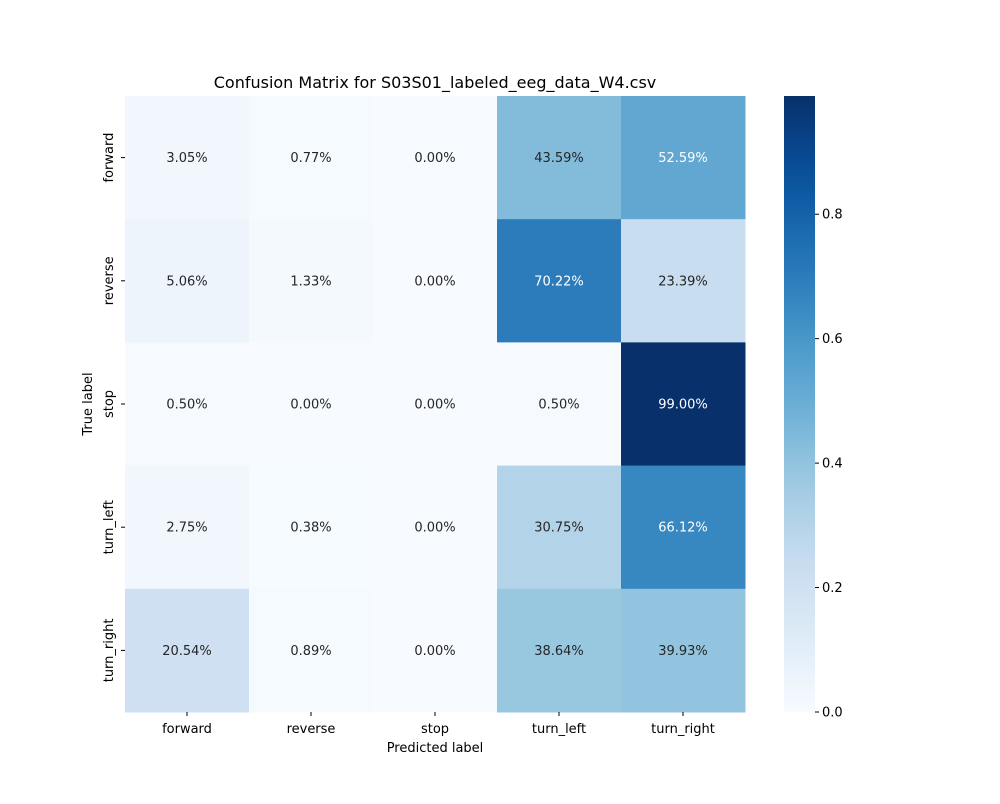 Image resolution: width=1000 pixels, height=804 pixels. What do you see at coordinates (109, 158) in the screenshot?
I see `y-tick-label: forward` at bounding box center [109, 158].